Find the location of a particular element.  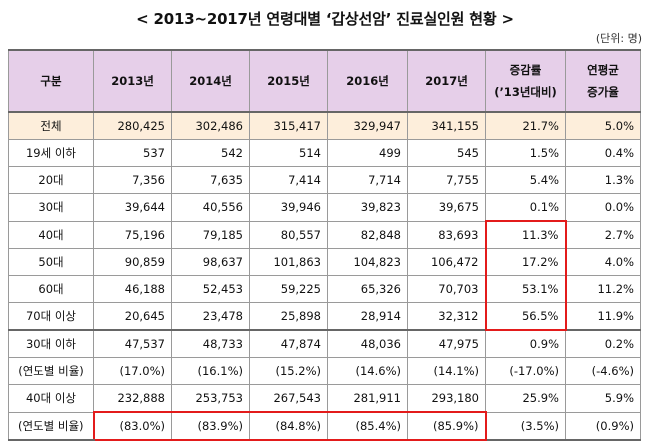

cell-2017: 70,703 is located at coordinates (446, 289).